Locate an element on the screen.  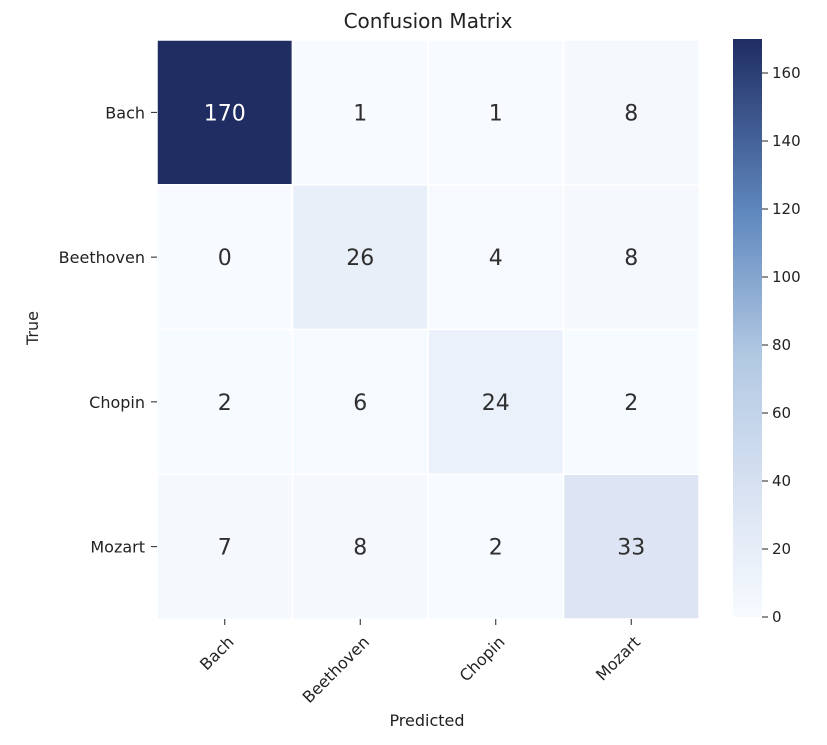
y-tick-label-3: Mozart is located at coordinates (117, 547).